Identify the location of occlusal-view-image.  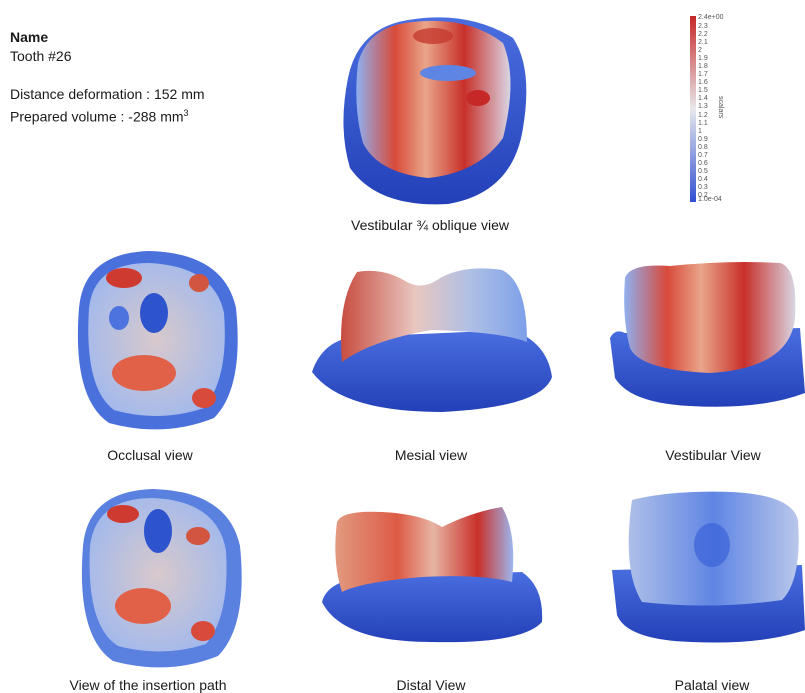
(157, 340).